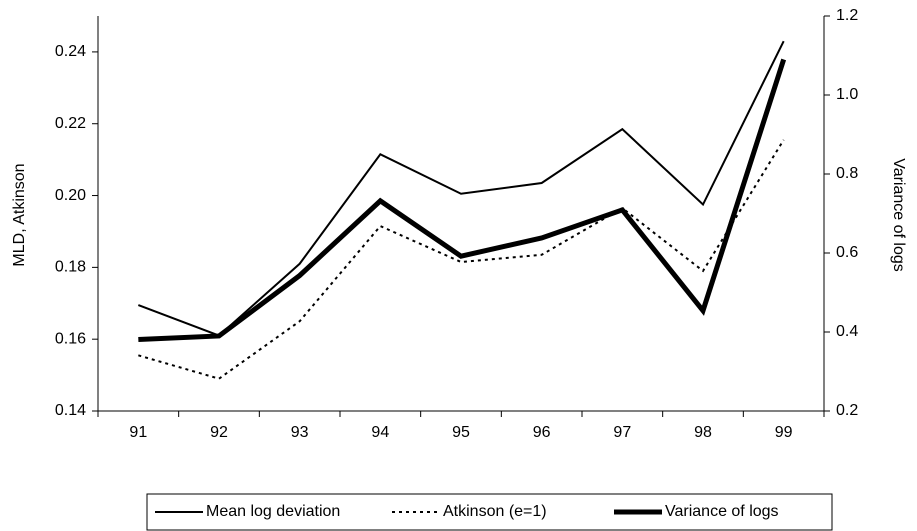 This screenshot has height=531, width=917. What do you see at coordinates (70, 338) in the screenshot?
I see `y-tick-label: 0.16` at bounding box center [70, 338].